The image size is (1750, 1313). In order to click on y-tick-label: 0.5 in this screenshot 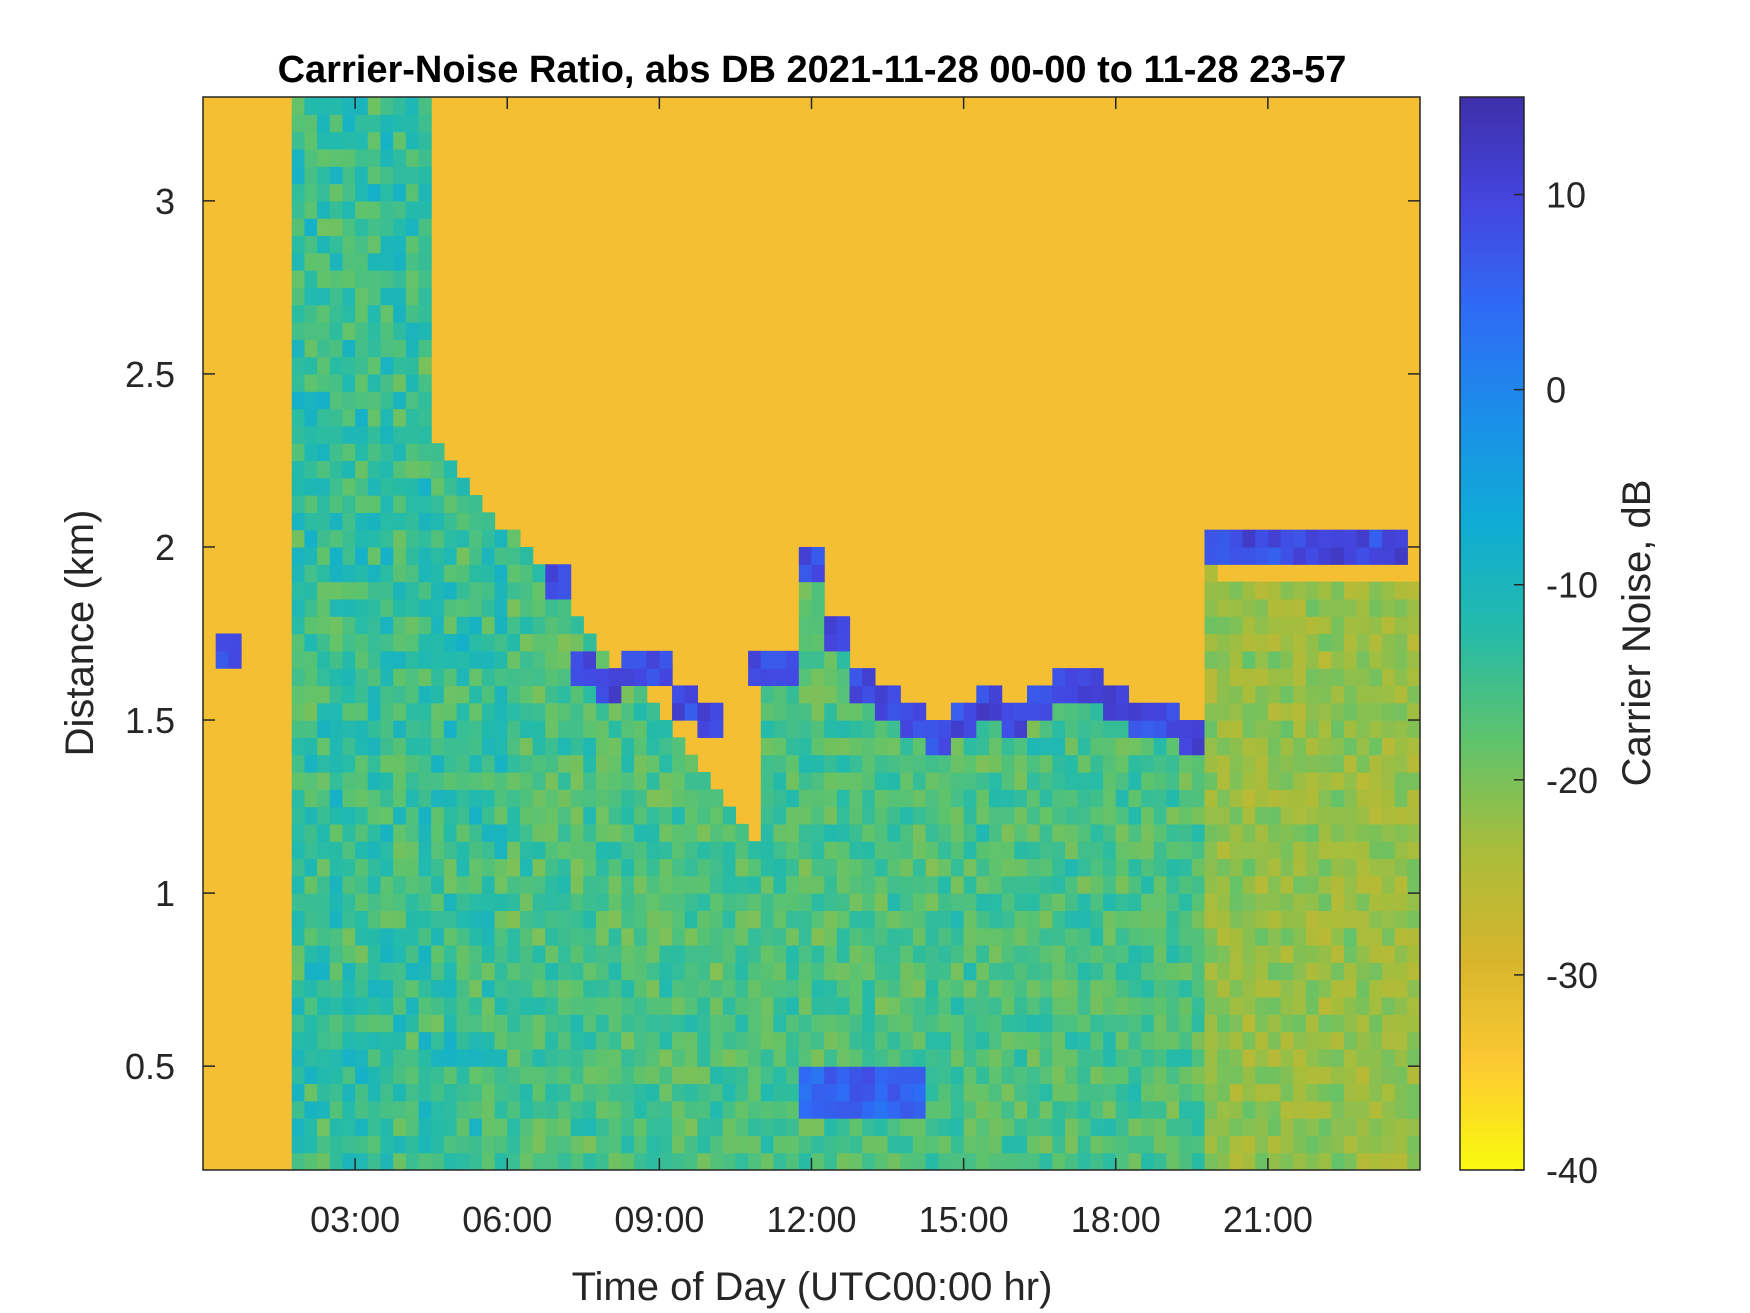, I will do `click(150, 1066)`.